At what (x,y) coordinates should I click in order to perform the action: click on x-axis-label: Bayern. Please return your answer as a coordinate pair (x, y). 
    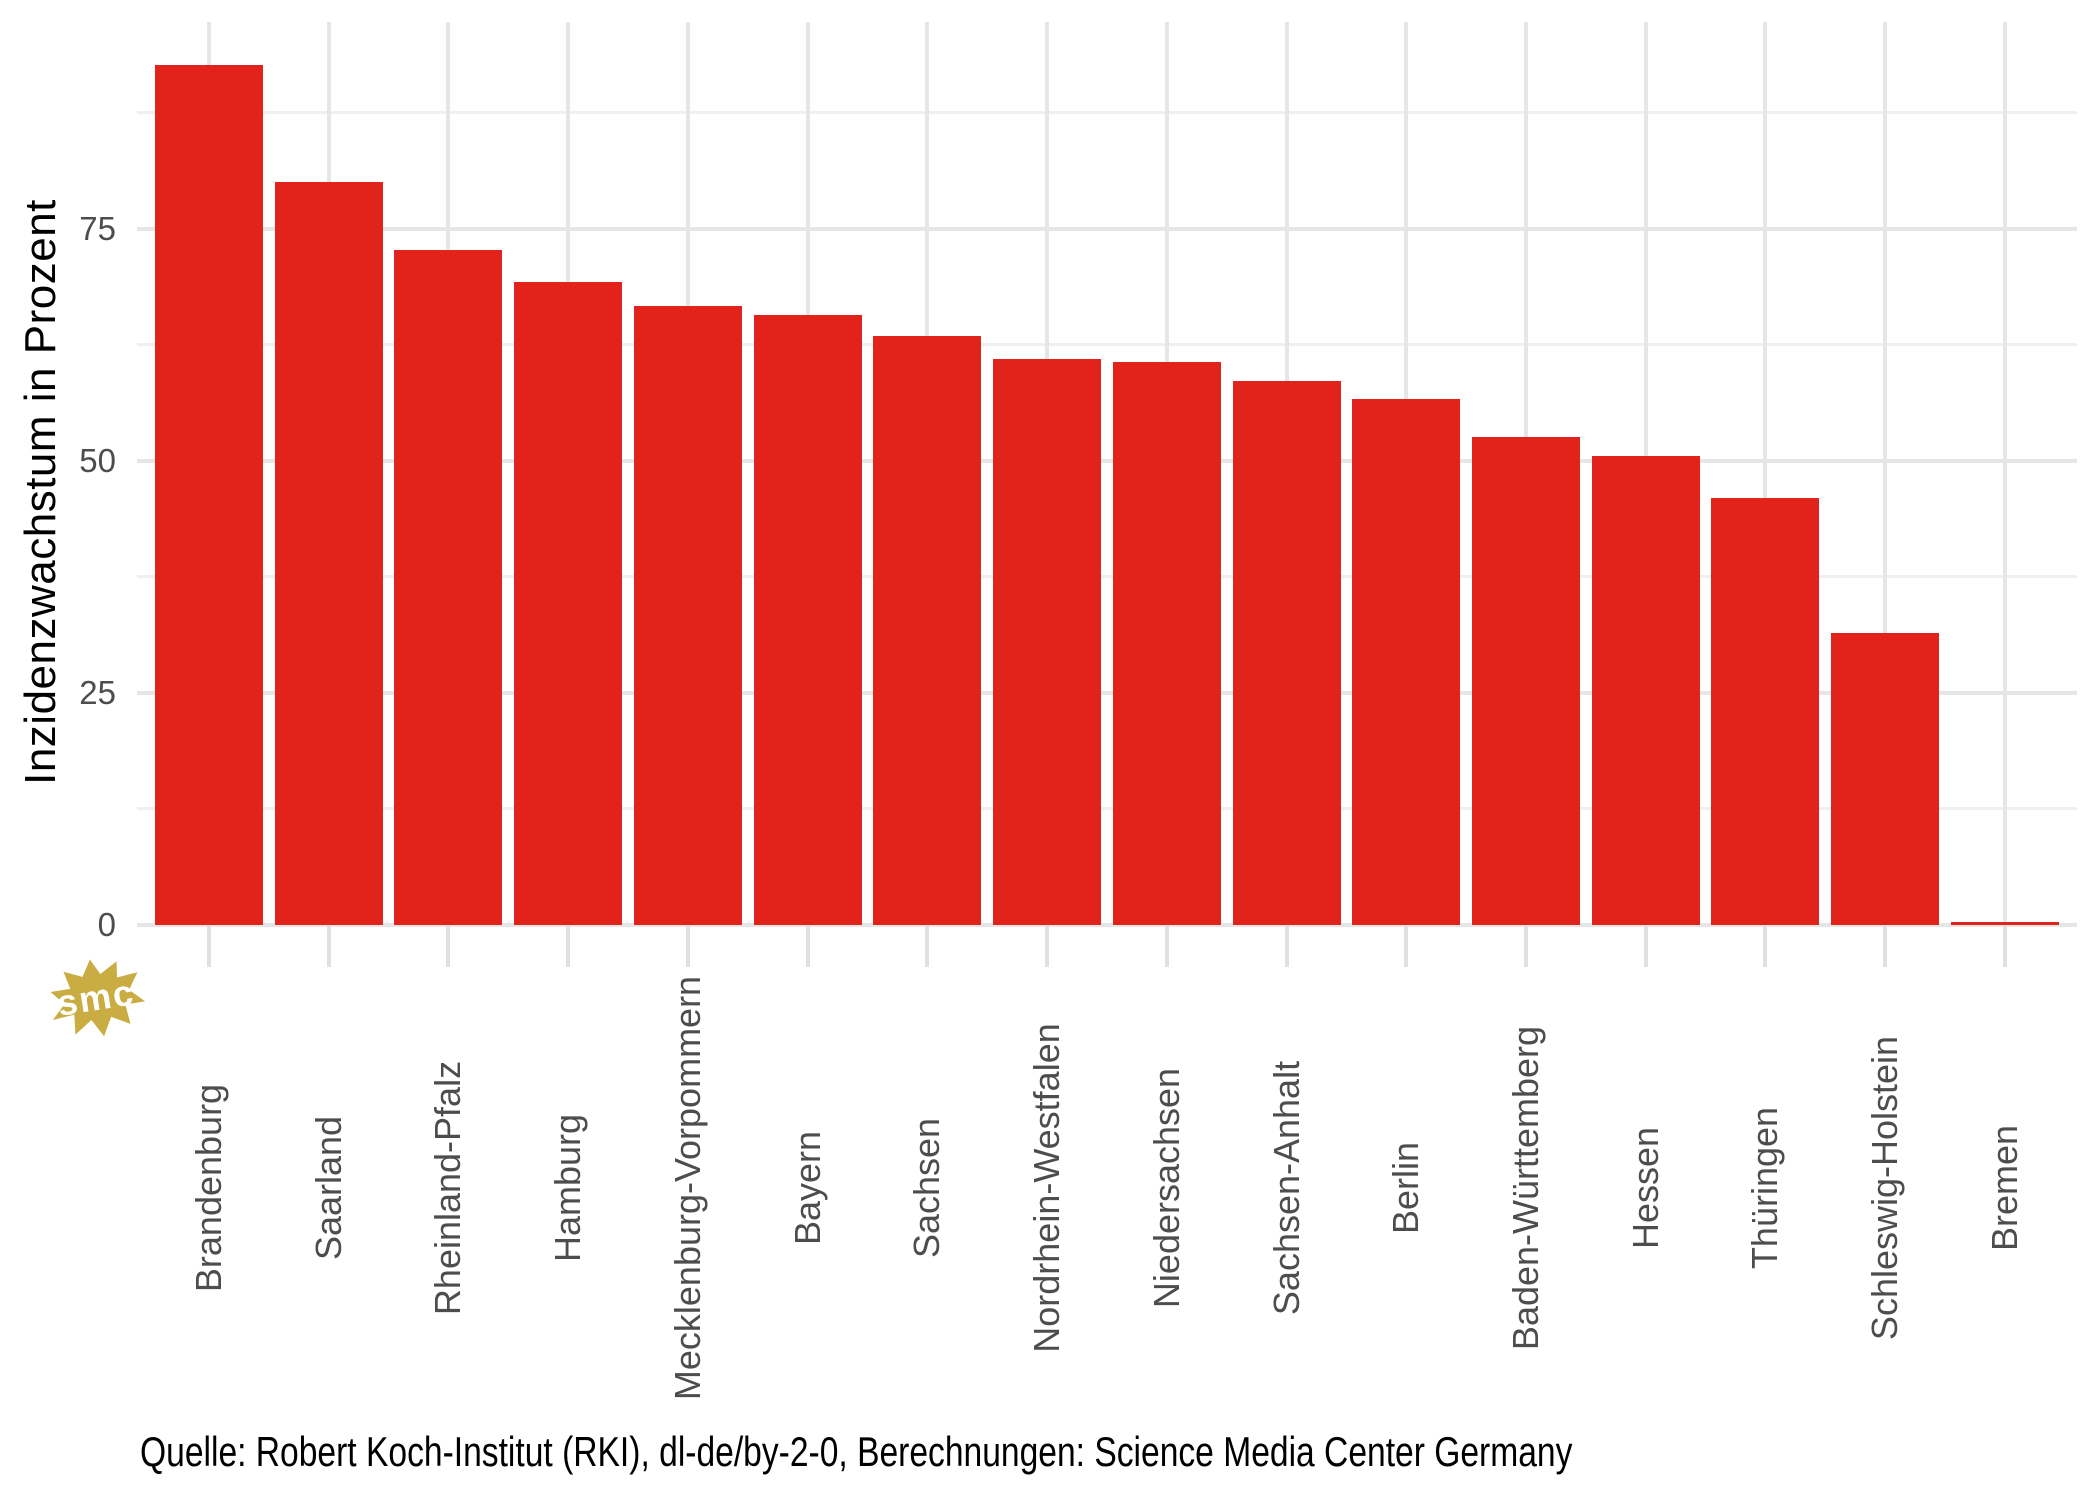
    Looking at the image, I should click on (807, 1188).